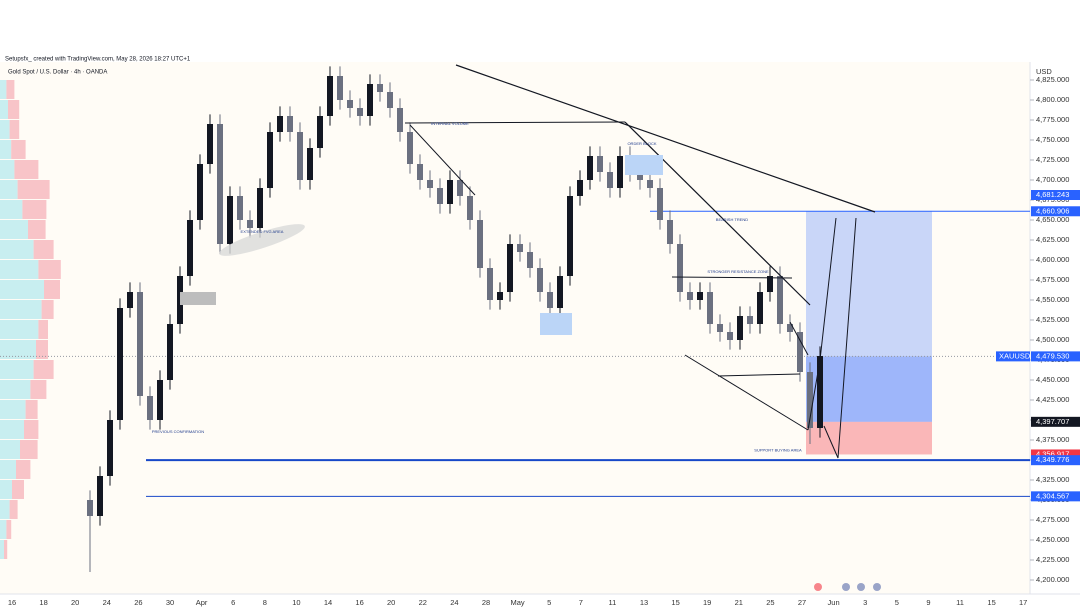 The height and width of the screenshot is (608, 1080). I want to click on x-tick-label: 26, so click(138, 602).